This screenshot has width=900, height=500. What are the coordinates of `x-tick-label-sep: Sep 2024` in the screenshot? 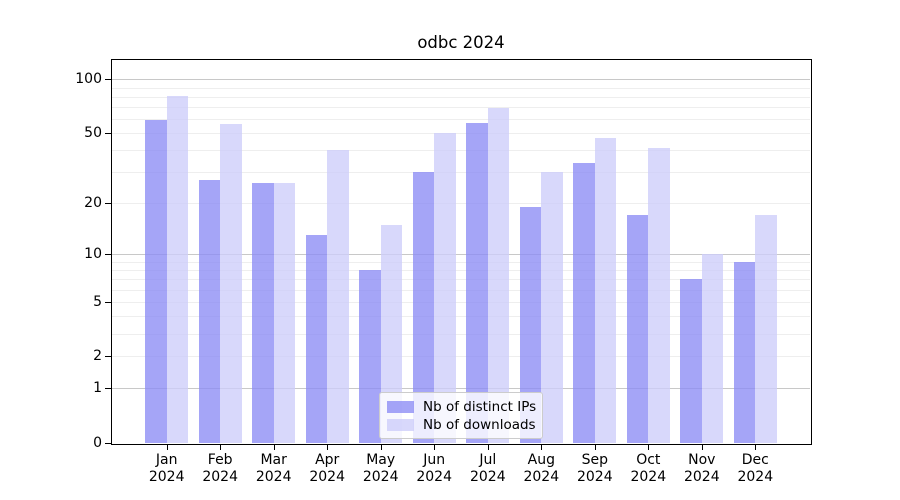 It's located at (595, 468).